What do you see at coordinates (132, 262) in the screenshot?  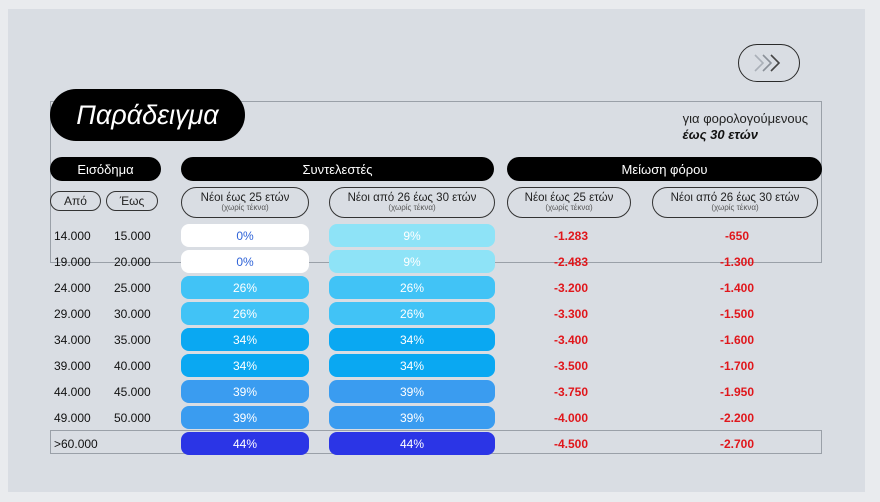 I see `income-to-cell: 20.000` at bounding box center [132, 262].